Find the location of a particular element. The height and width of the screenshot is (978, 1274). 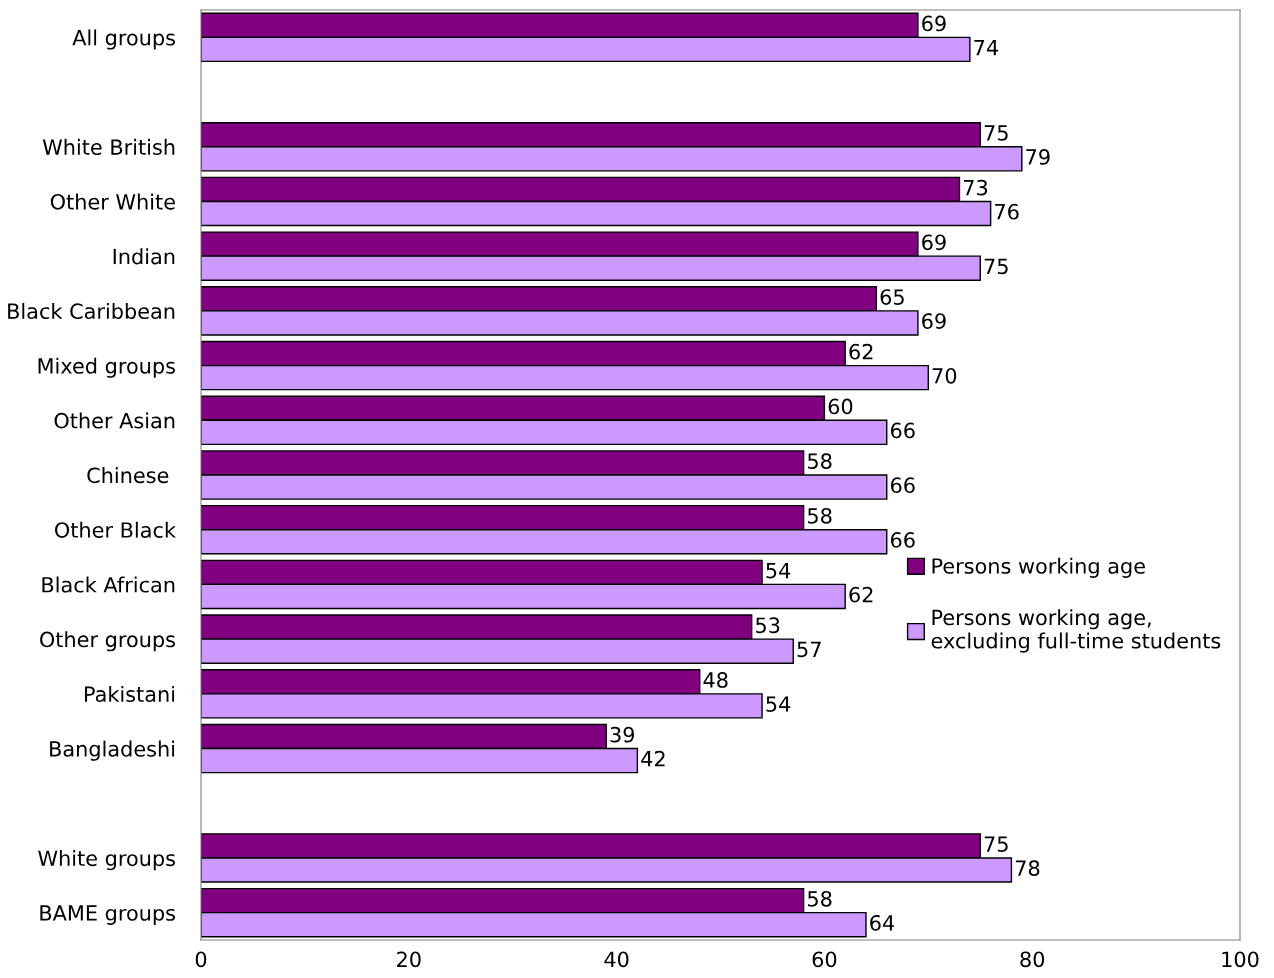

y-tick-label: Other groups is located at coordinates (107, 641).